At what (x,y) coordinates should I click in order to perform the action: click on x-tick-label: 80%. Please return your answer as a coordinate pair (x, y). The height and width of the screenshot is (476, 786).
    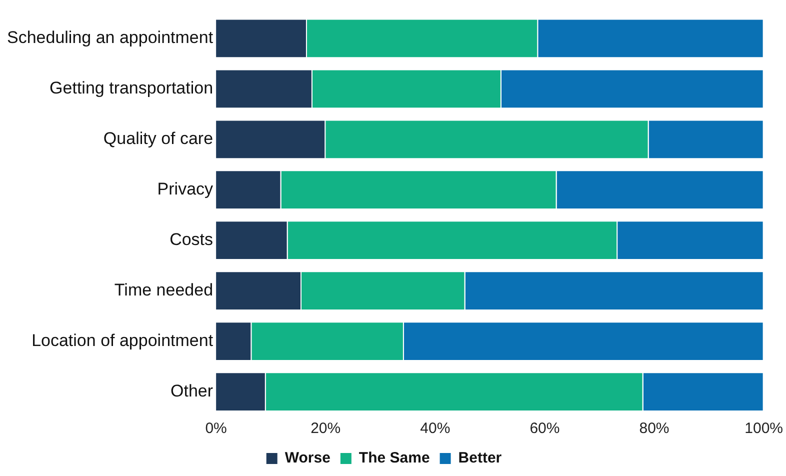
    Looking at the image, I should click on (654, 429).